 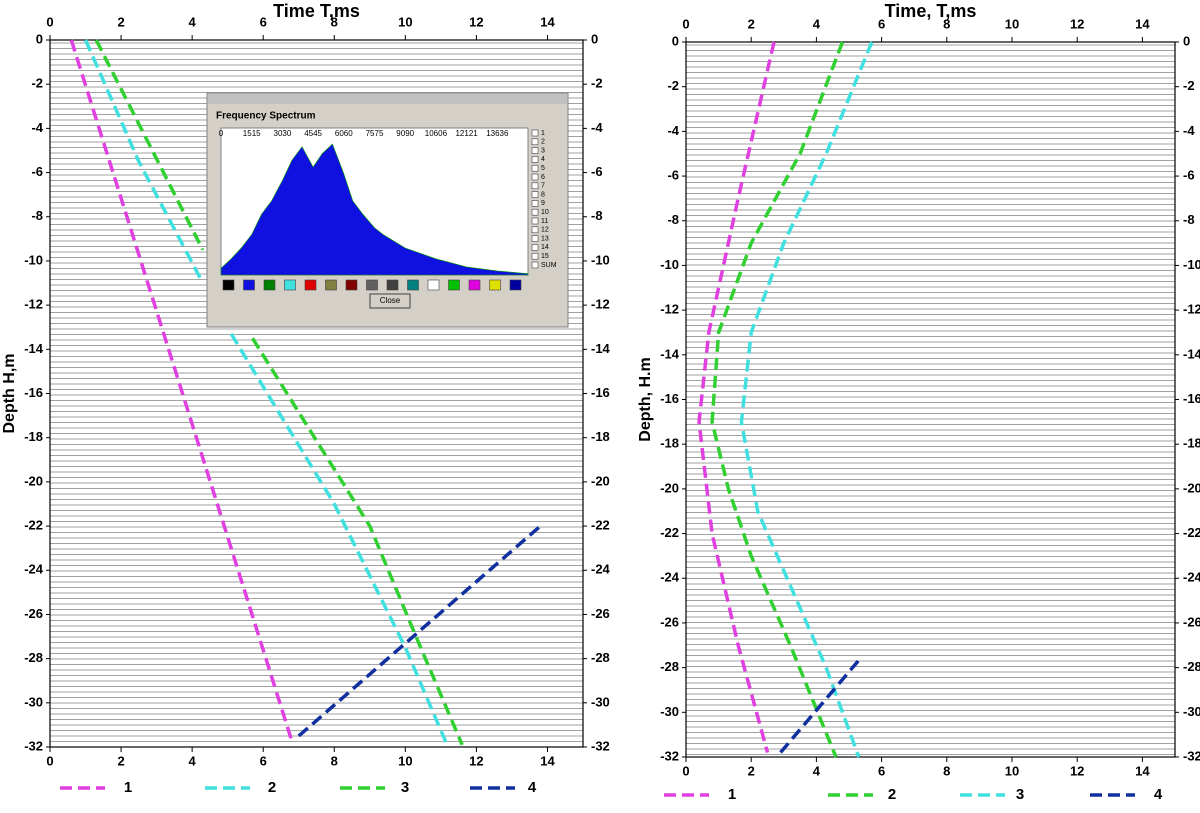 I want to click on close-button, so click(x=390, y=301).